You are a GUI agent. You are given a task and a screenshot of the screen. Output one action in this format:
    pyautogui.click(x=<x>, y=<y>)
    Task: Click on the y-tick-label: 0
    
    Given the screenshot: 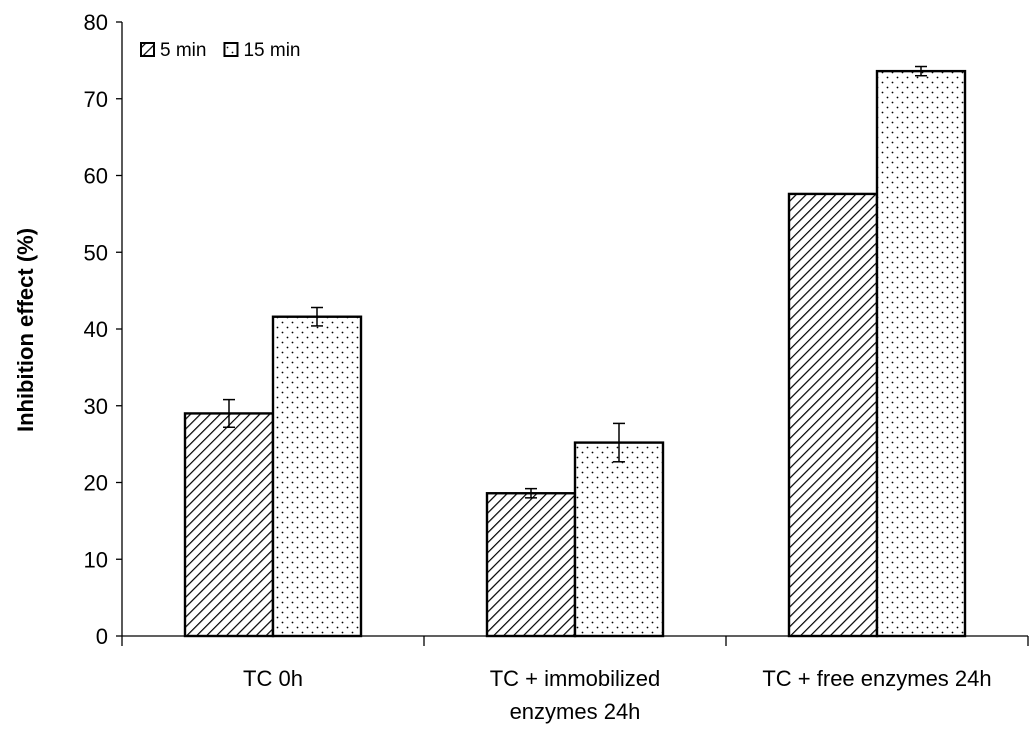 What is the action you would take?
    pyautogui.click(x=102, y=636)
    